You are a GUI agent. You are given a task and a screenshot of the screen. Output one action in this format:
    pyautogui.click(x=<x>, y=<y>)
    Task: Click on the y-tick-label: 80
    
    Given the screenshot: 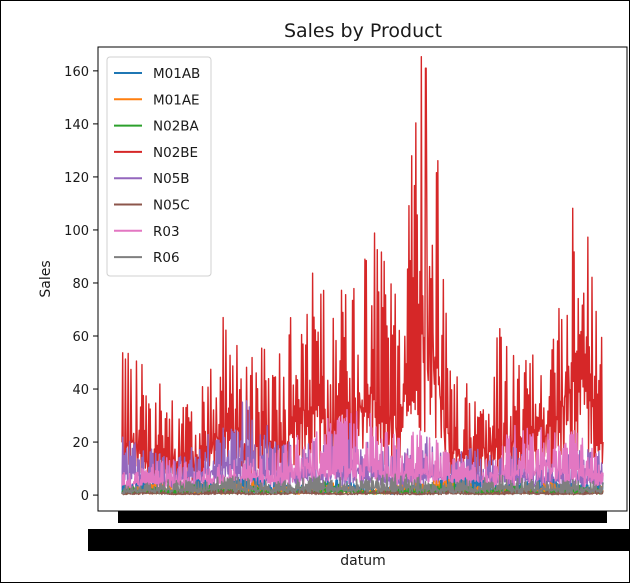 What is the action you would take?
    pyautogui.click(x=80, y=284)
    